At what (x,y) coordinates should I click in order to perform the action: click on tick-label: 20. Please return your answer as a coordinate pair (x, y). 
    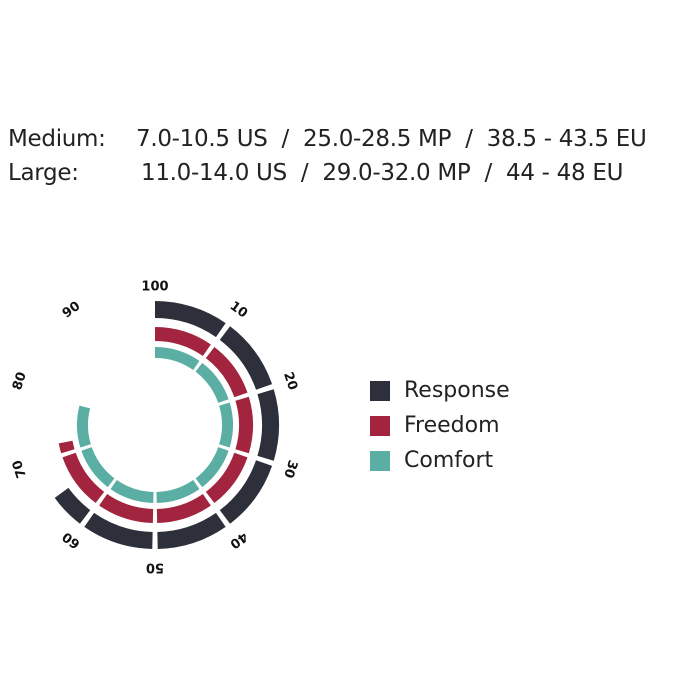
    Looking at the image, I should click on (290, 381).